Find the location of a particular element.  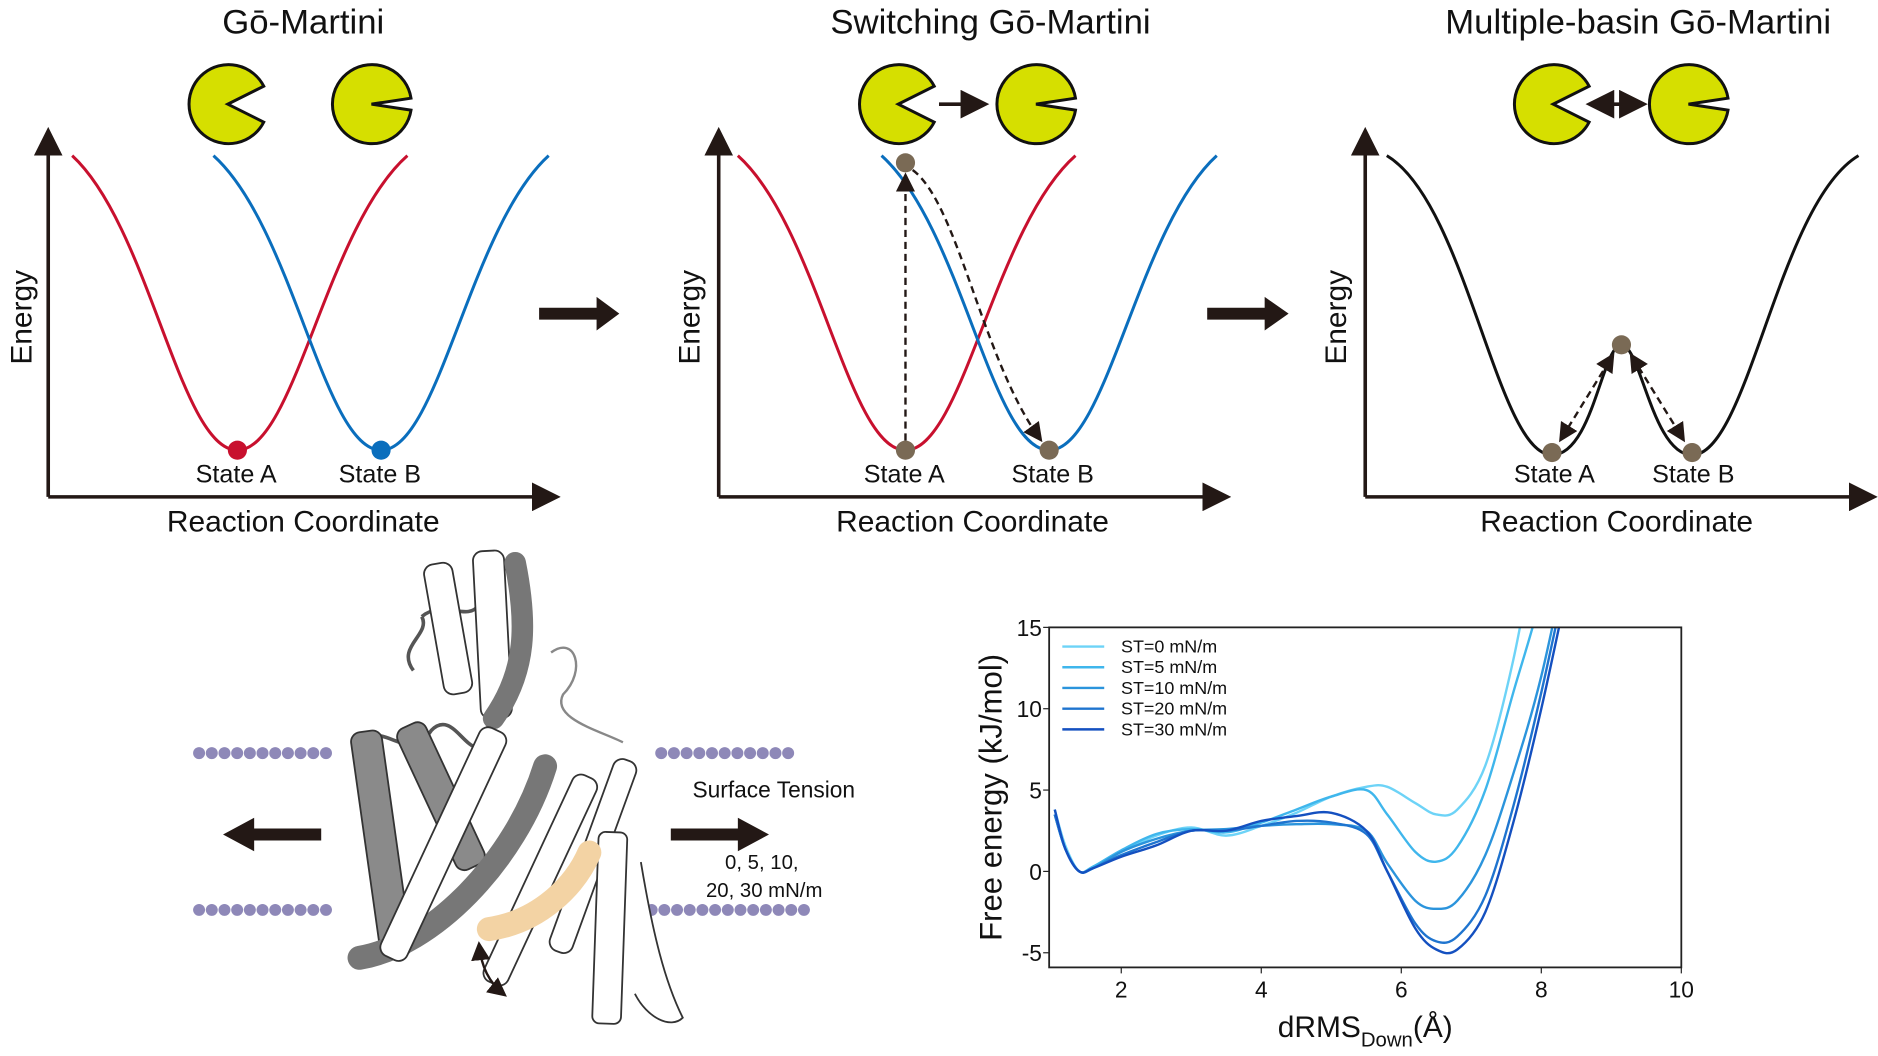

x-tick-label: 10 is located at coordinates (1681, 989).